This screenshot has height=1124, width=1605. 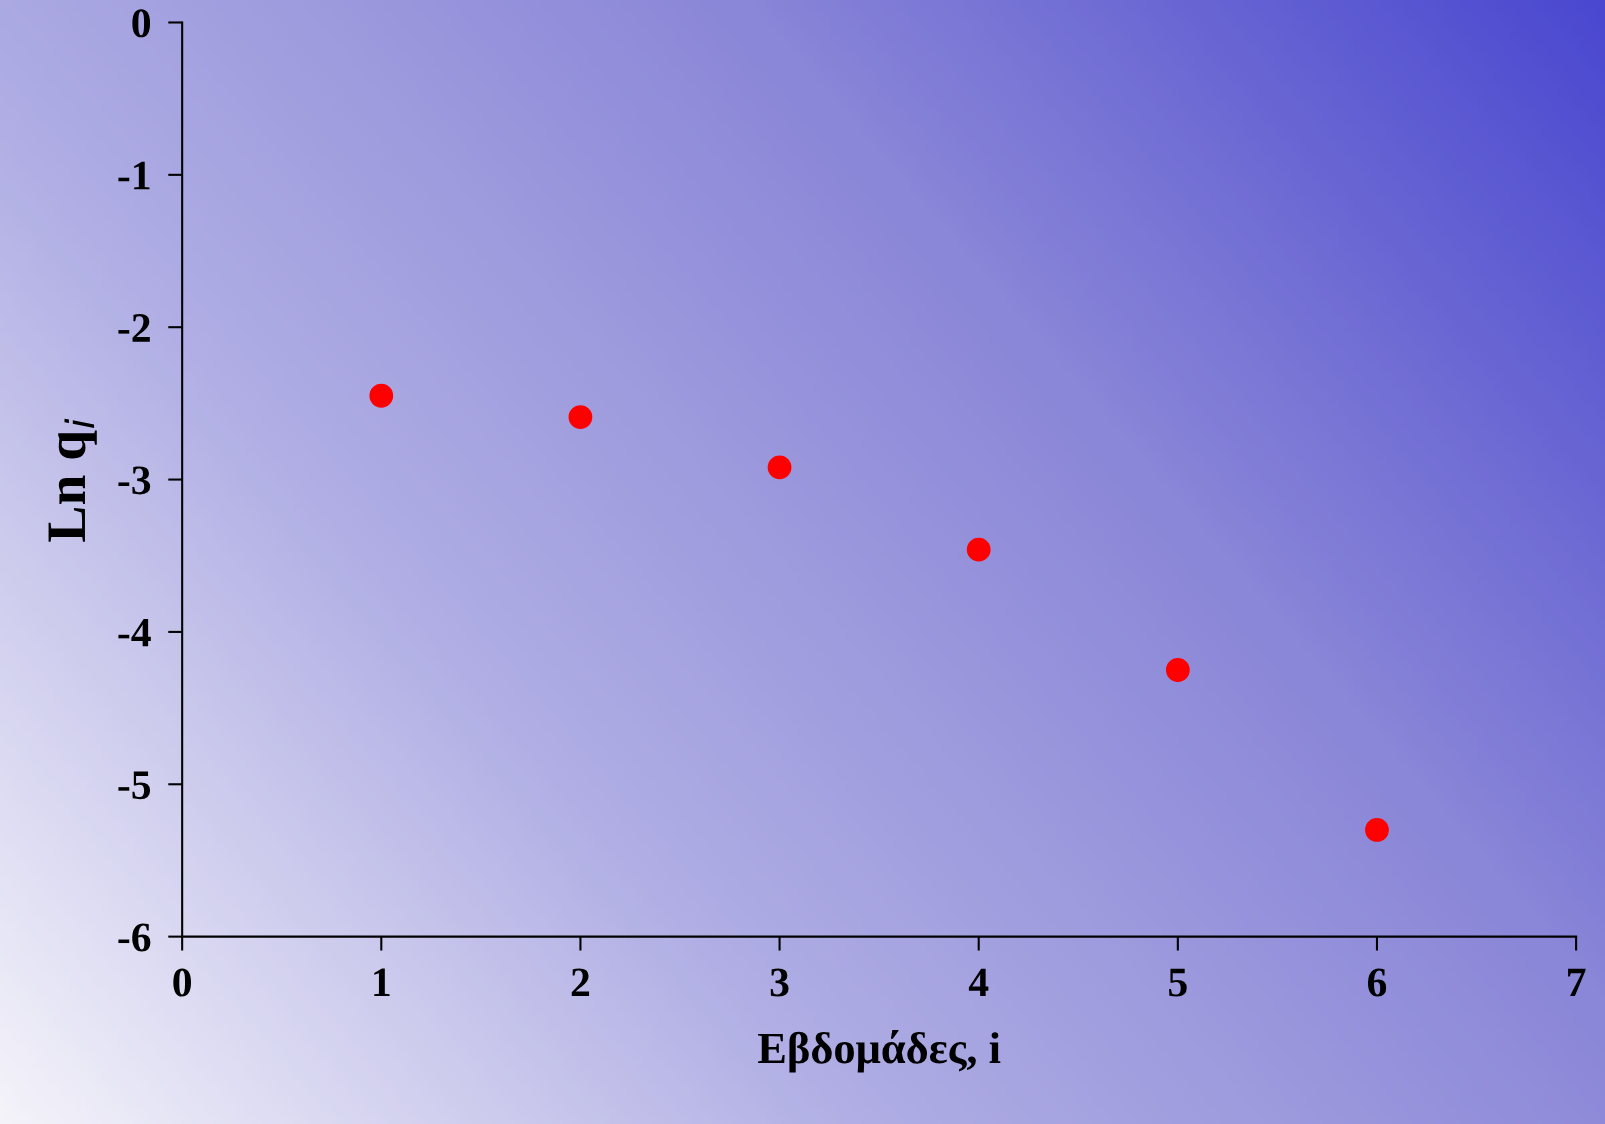 I want to click on y-tick-label: -1, so click(x=134, y=175).